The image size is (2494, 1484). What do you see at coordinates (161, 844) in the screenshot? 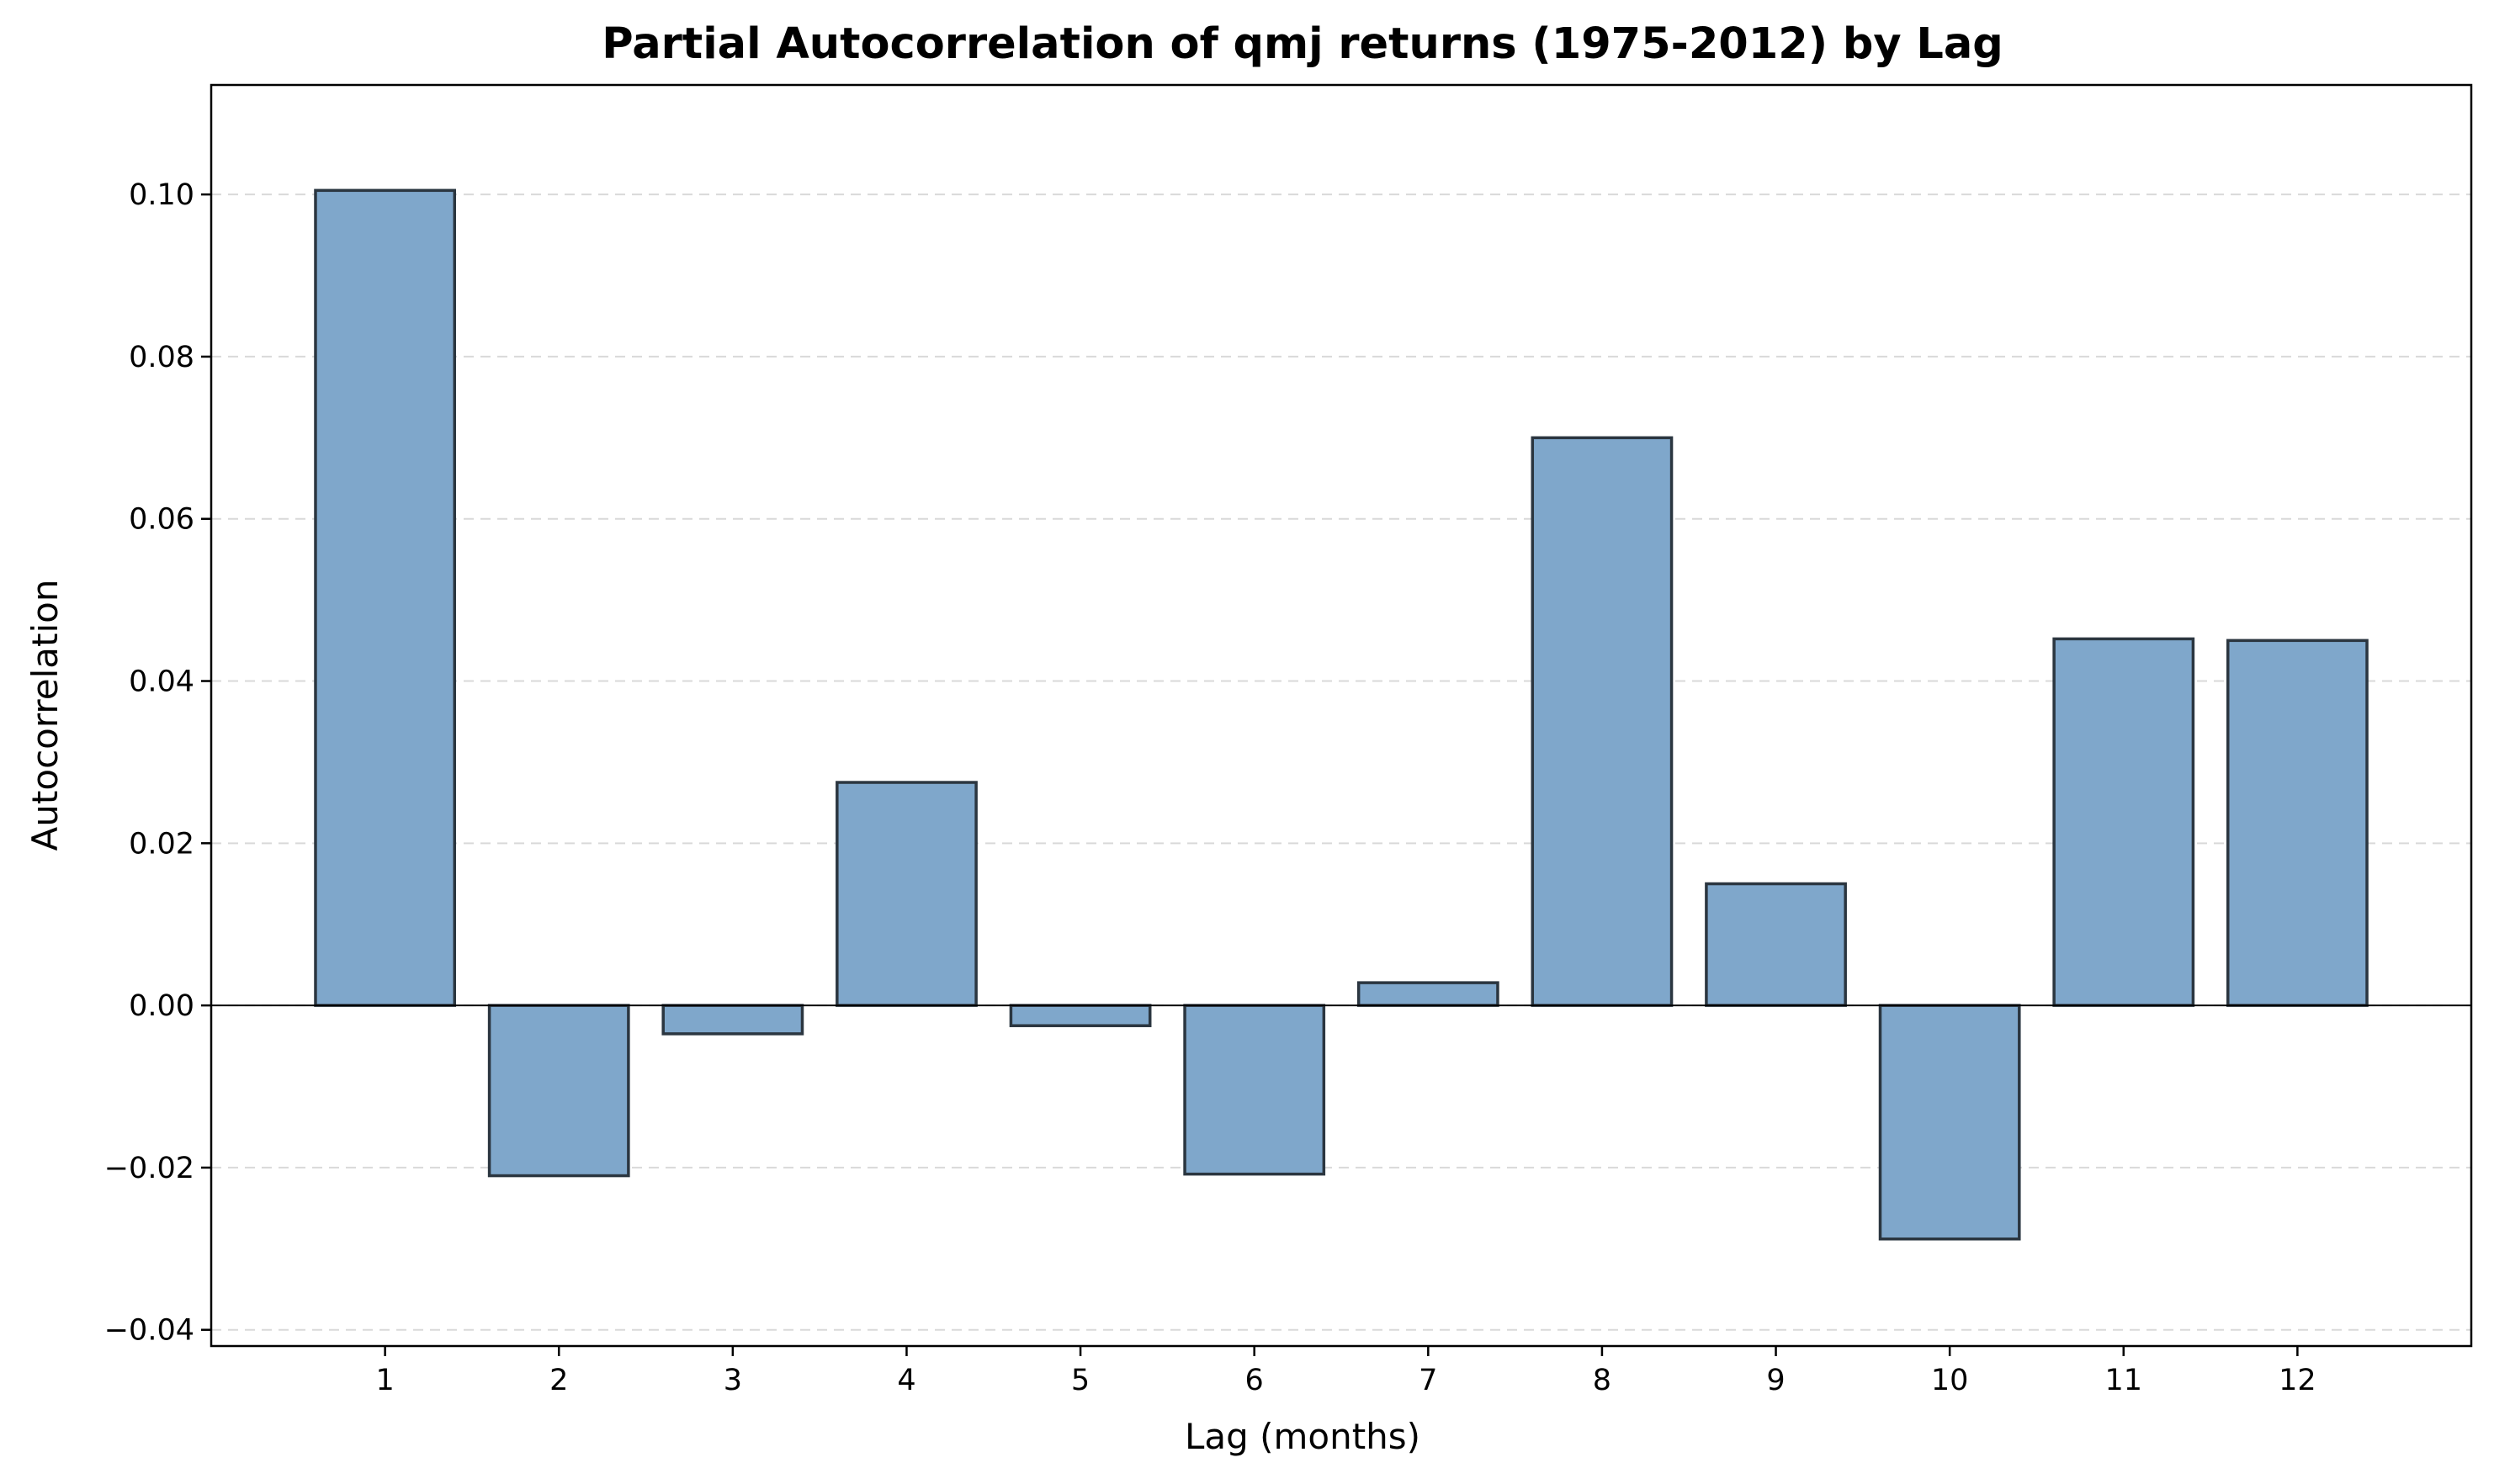
I see `y-tick-label: 0.02` at bounding box center [161, 844].